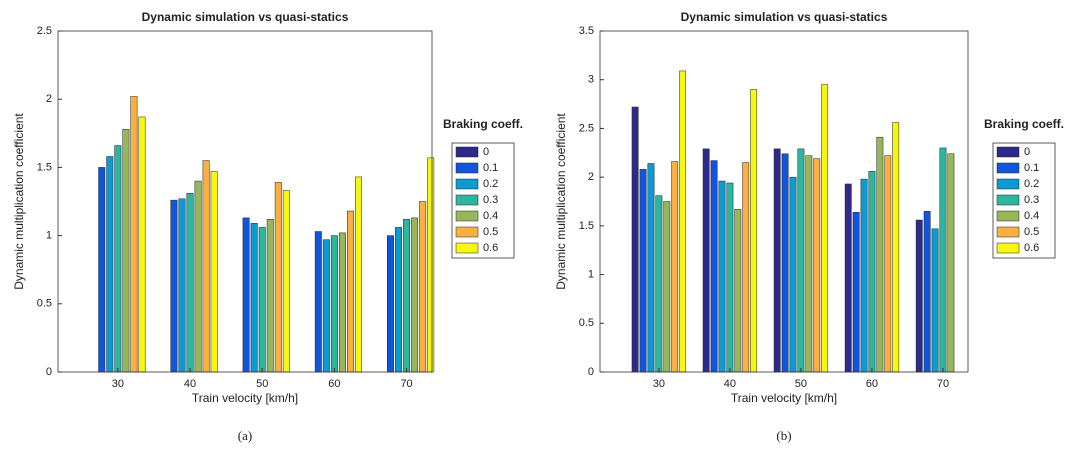  I want to click on chart-title: Dynamic simulation vs quasi-statics, so click(245, 17).